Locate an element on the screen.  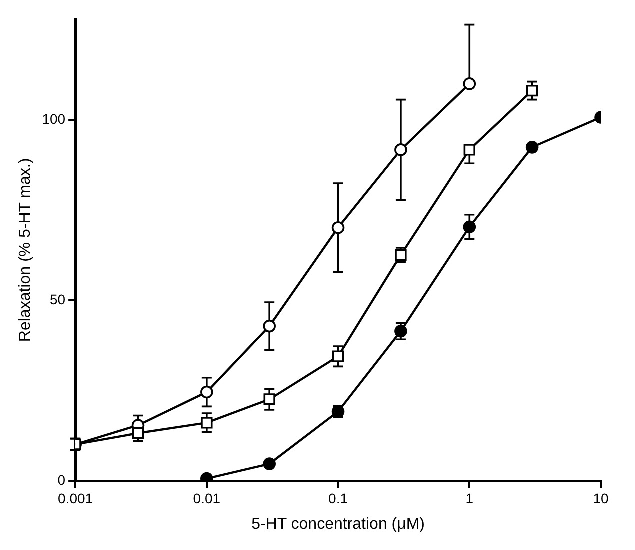
x-tick-label: 0.1 is located at coordinates (338, 498).